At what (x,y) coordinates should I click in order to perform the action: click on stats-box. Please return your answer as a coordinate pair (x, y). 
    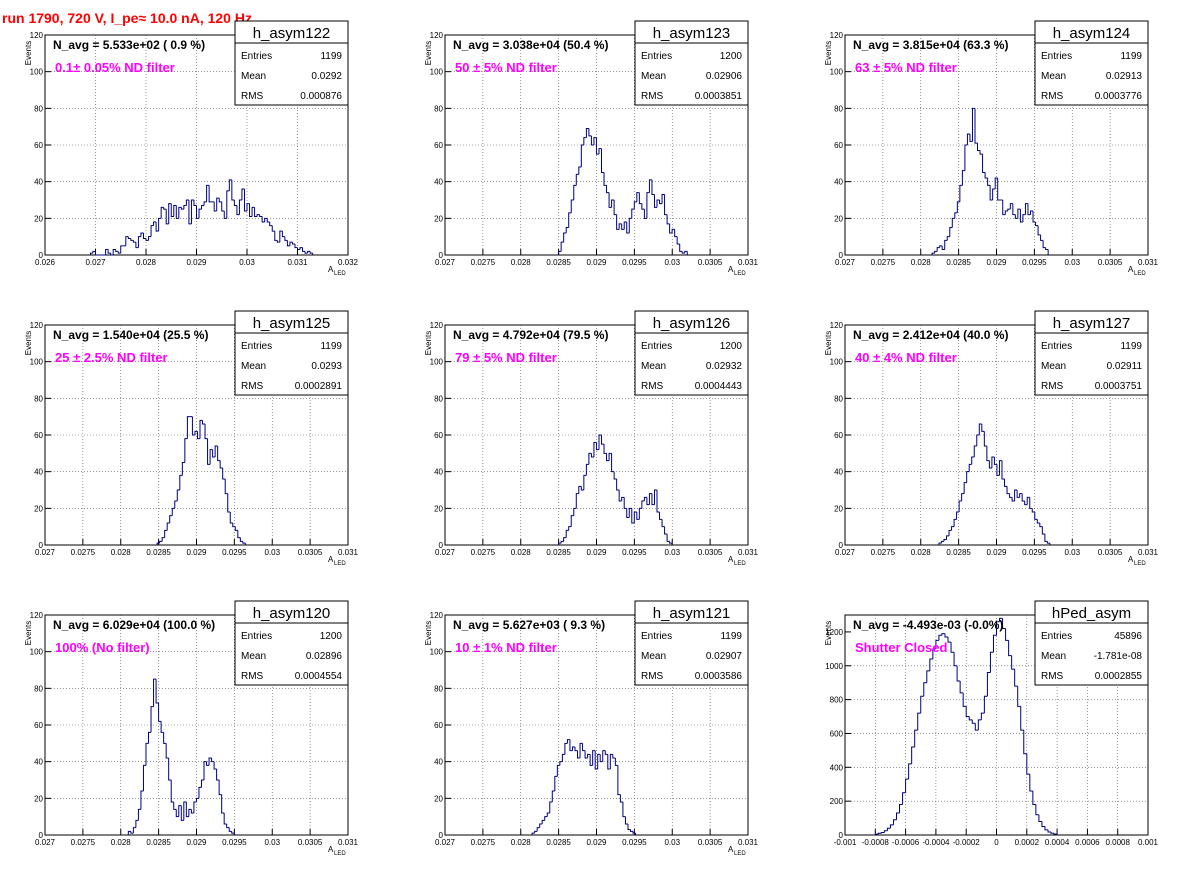
    Looking at the image, I should click on (1091, 654).